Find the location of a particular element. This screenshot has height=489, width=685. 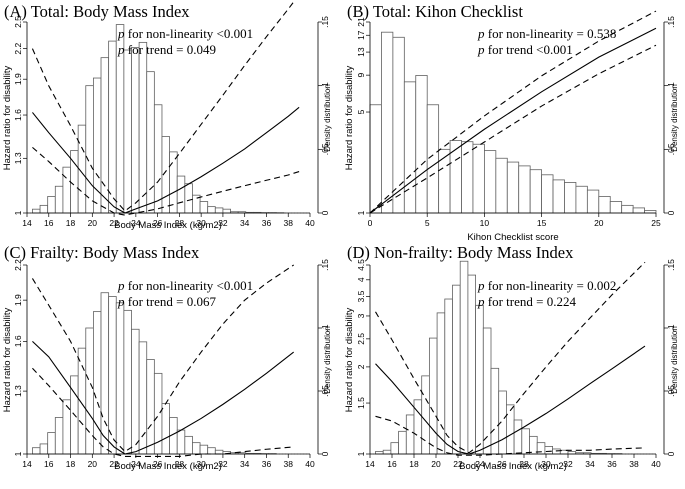

y-tick-label: 1.6 is located at coordinates (18, 115).